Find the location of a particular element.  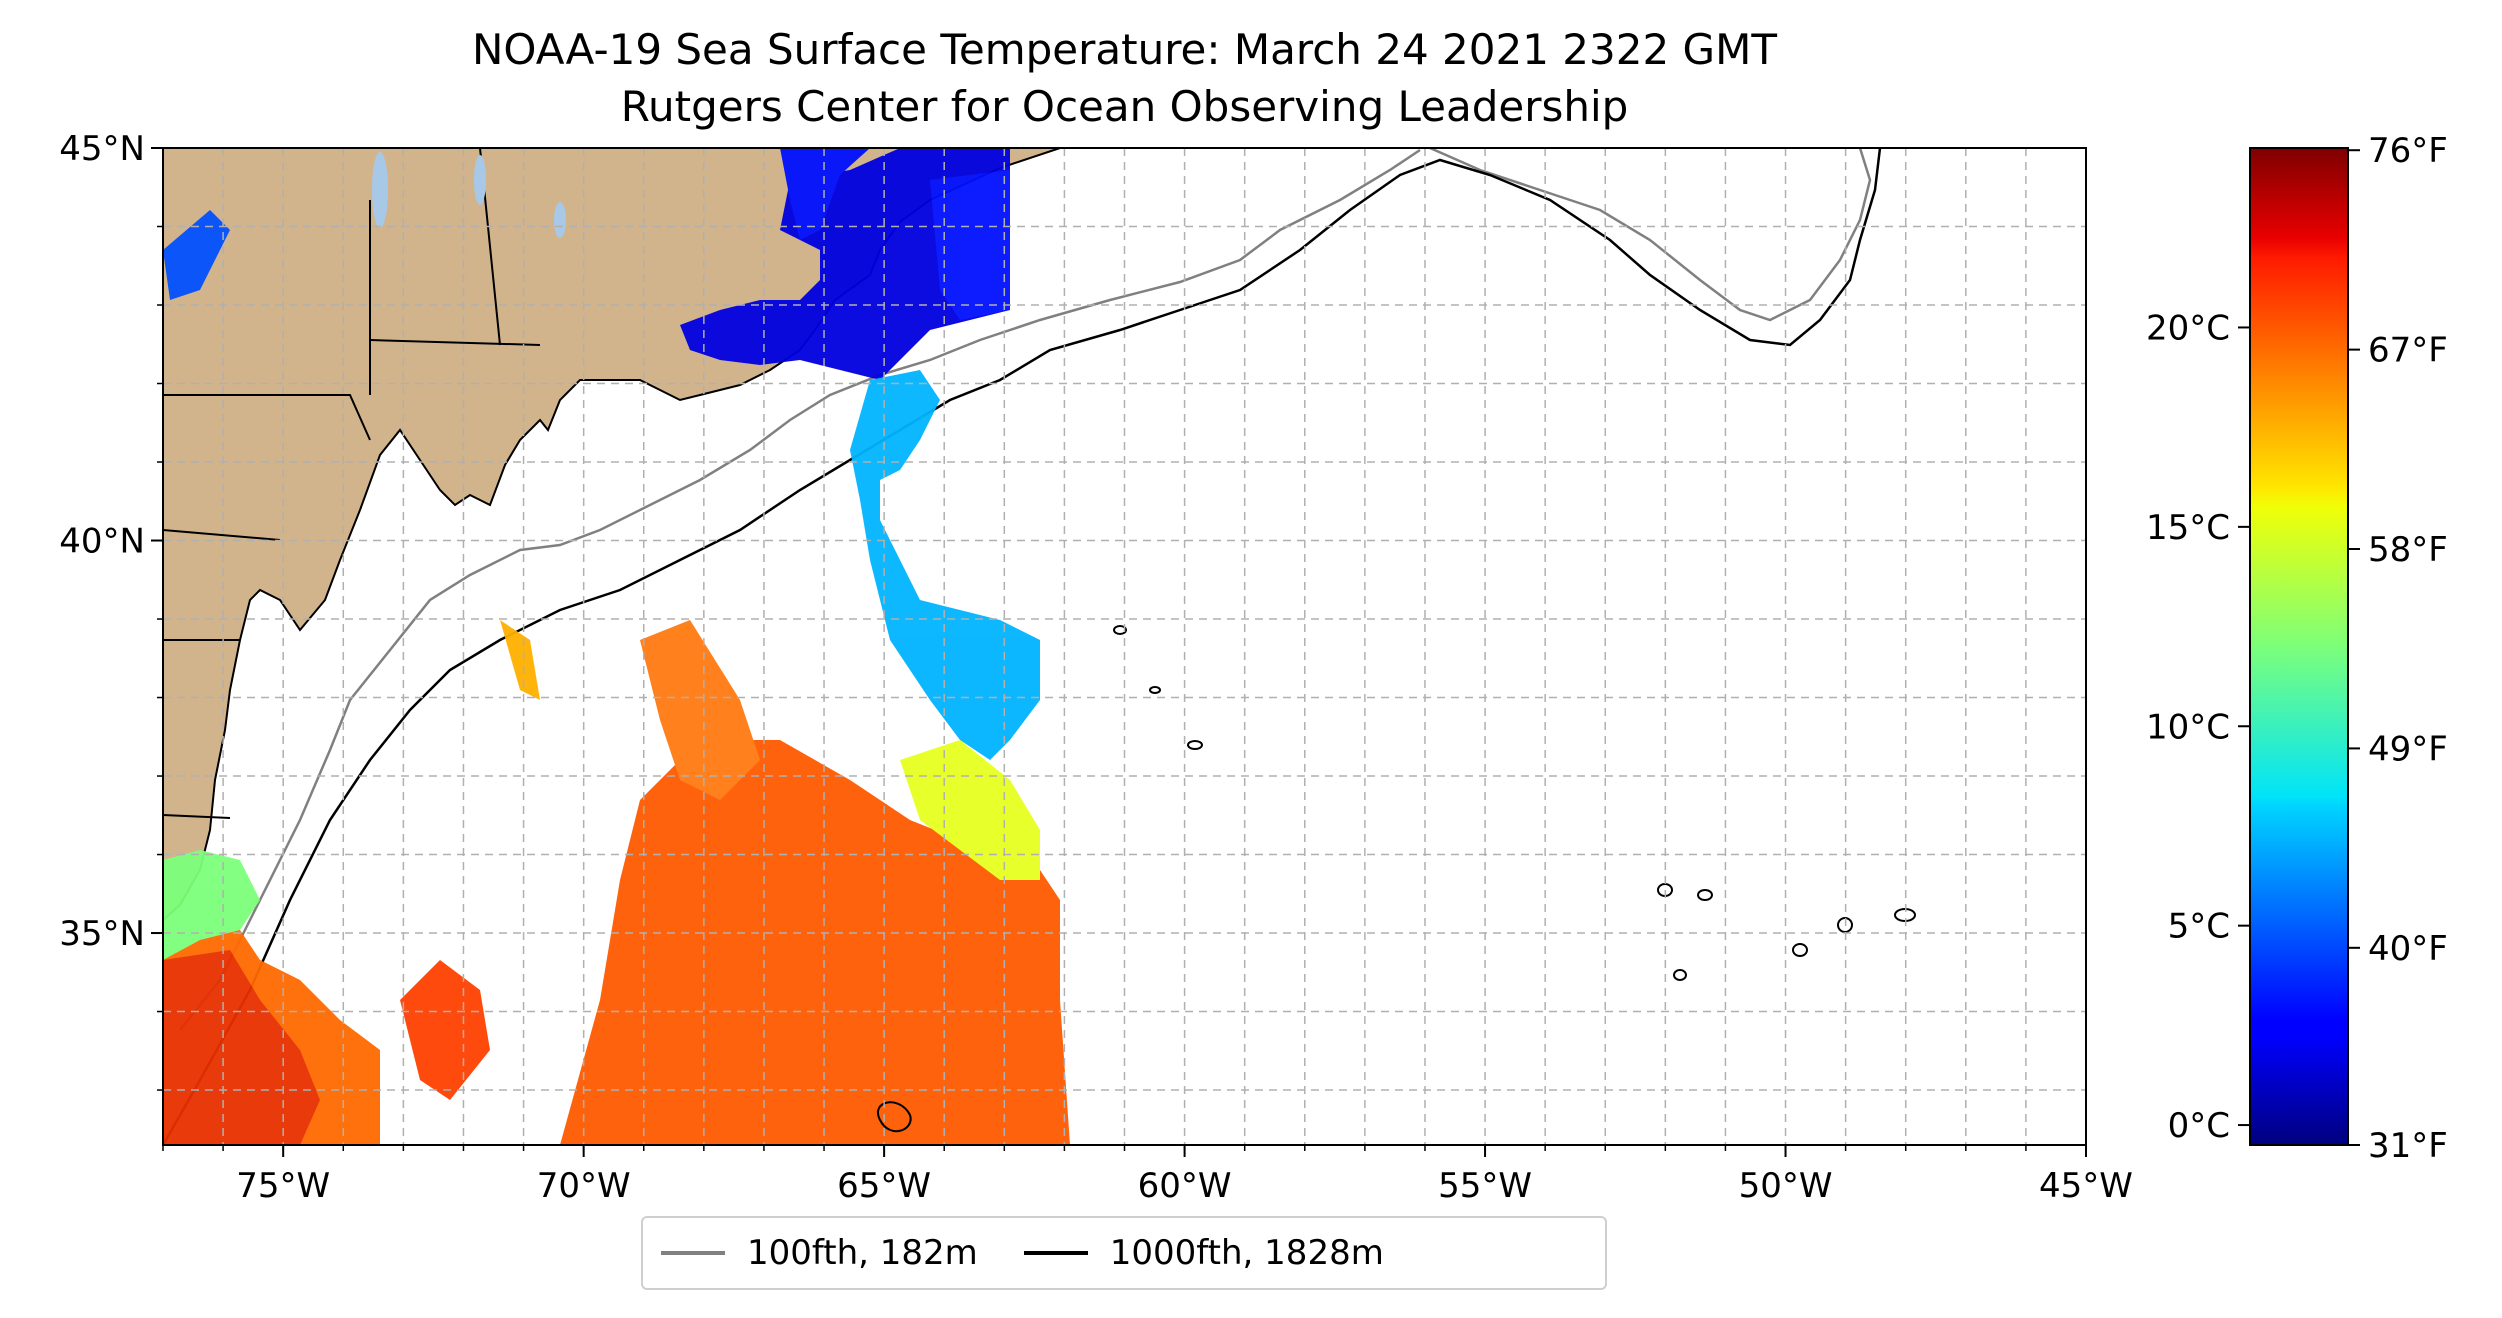

legend-item-100fth: 100fth, 182m is located at coordinates (819, 1253).